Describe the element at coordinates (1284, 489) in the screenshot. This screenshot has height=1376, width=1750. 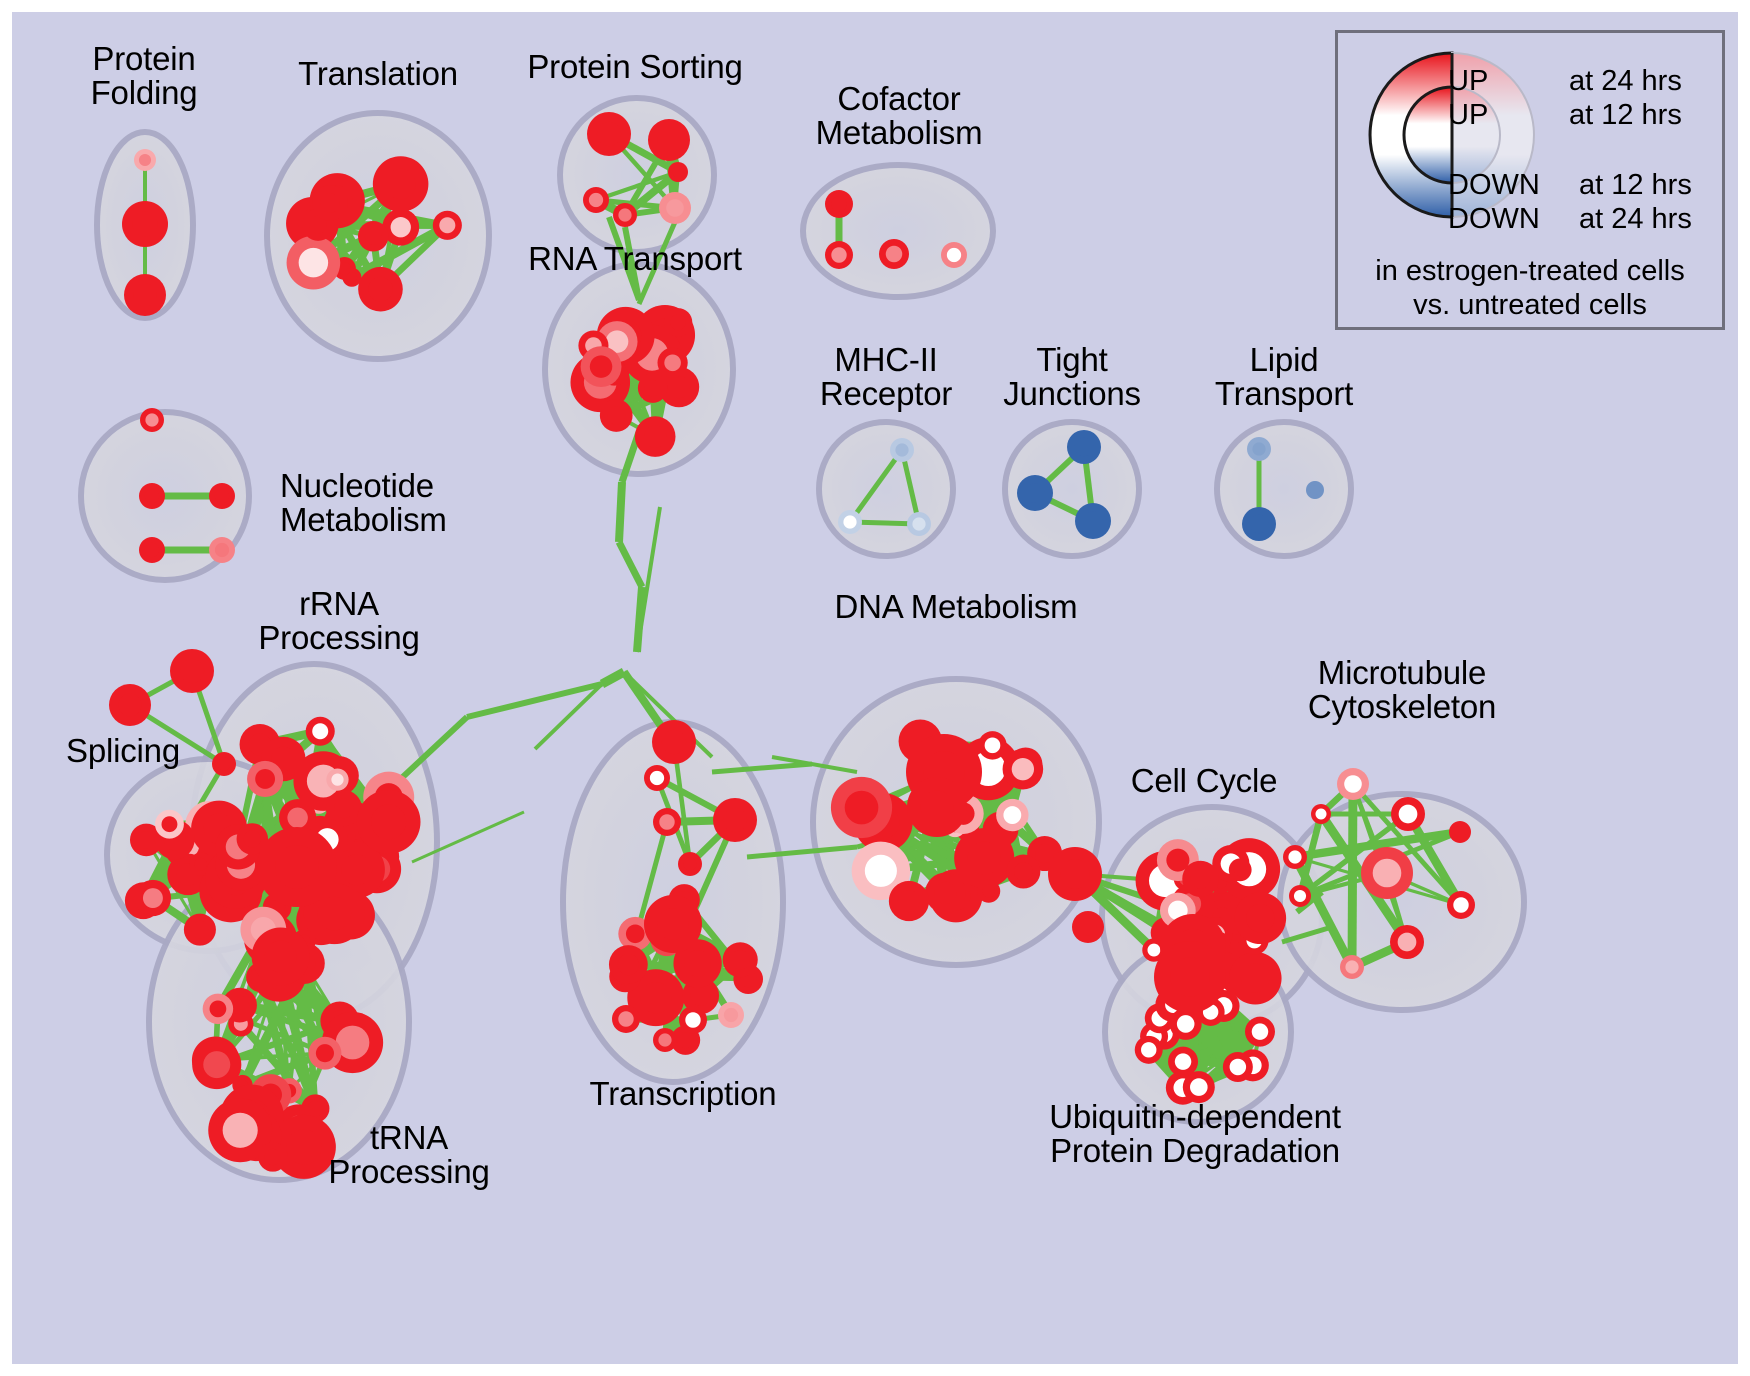
I see `cluster-ellipse-lipid-transport` at that location.